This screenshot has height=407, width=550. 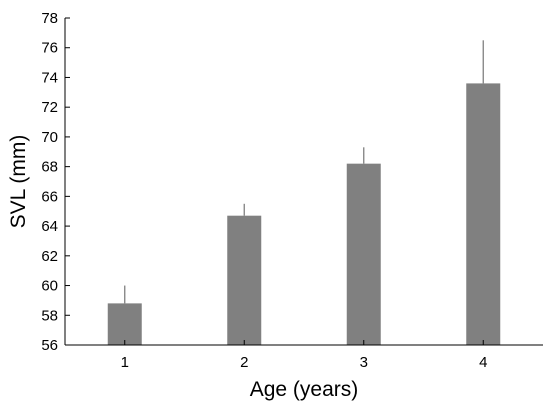 I want to click on x-axis-ticks: 1 2 3 4, so click(x=304, y=355).